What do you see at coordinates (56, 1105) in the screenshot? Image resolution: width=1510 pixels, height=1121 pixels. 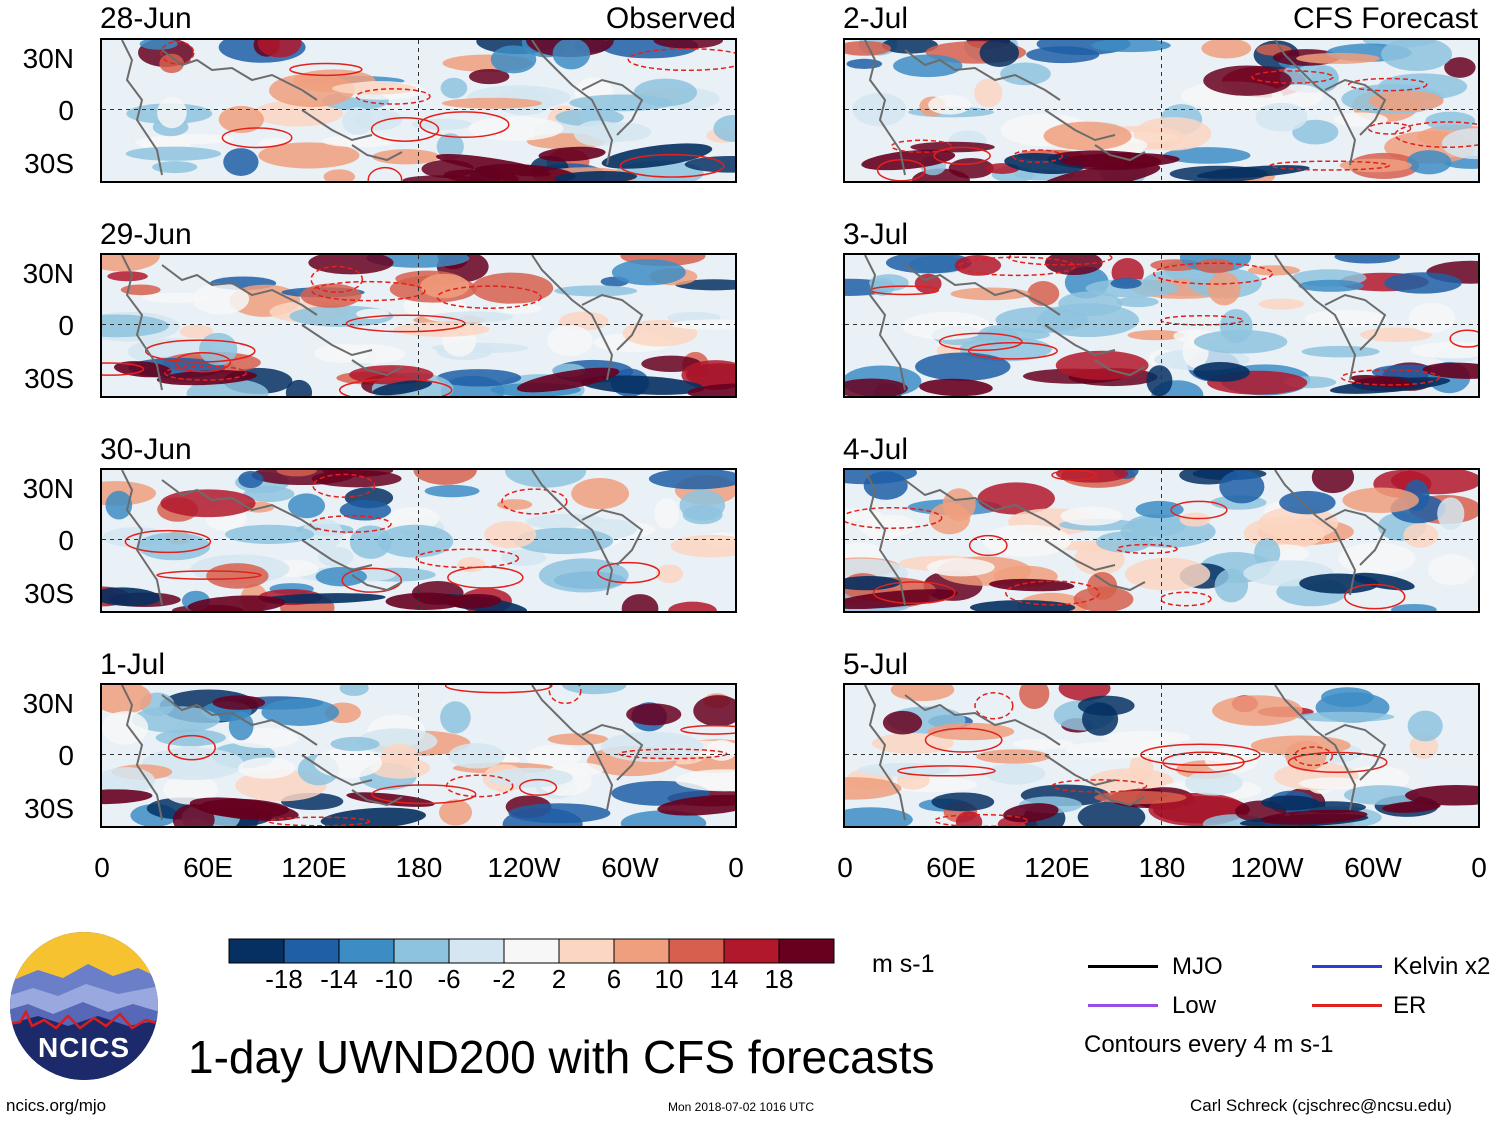 I see `site-link: ncics.org/mjo` at bounding box center [56, 1105].